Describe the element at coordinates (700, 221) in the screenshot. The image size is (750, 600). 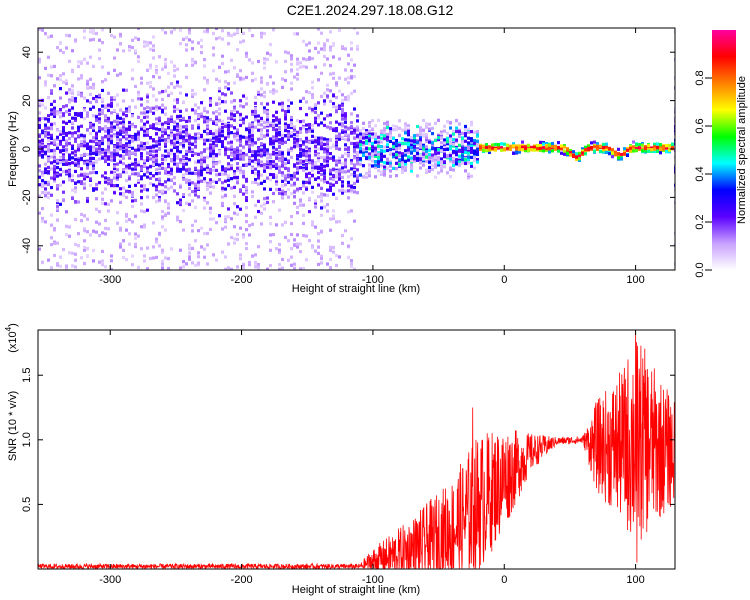
I see `colorbar-tick-label: 0.2` at that location.